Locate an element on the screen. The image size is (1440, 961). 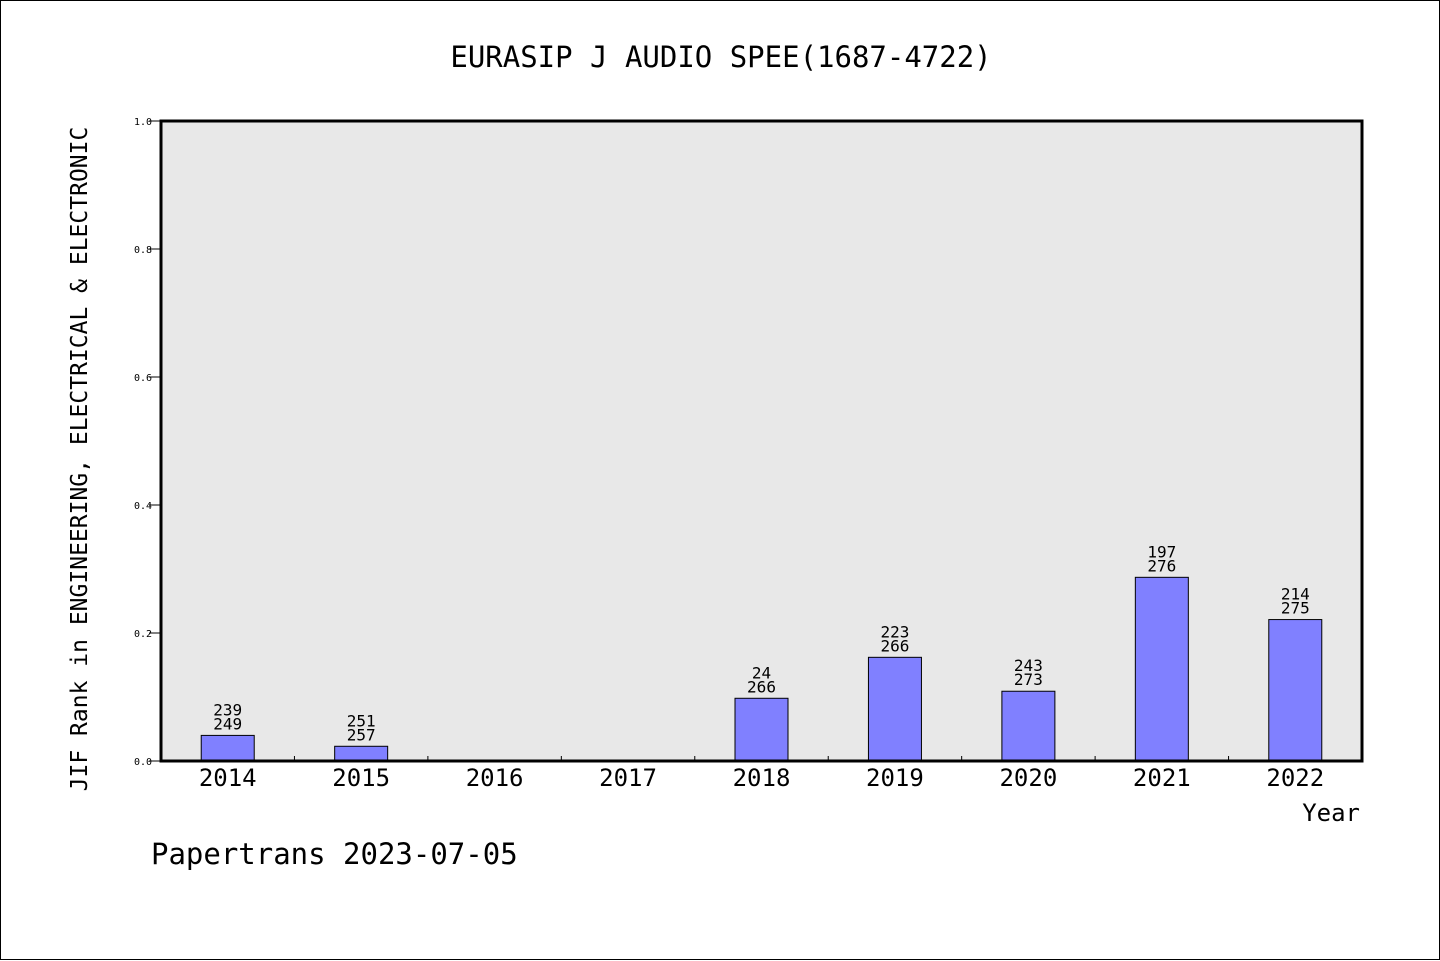
x-tick-label: 2018 is located at coordinates (762, 778).